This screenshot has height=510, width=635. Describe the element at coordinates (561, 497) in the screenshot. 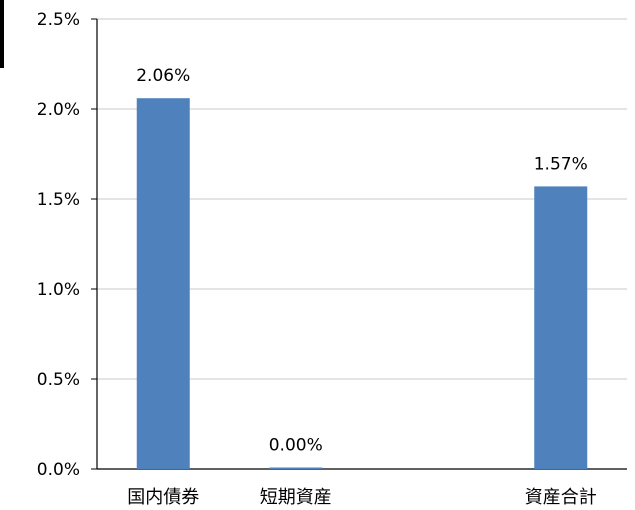

I see `x-category-label: 資産合計` at that location.